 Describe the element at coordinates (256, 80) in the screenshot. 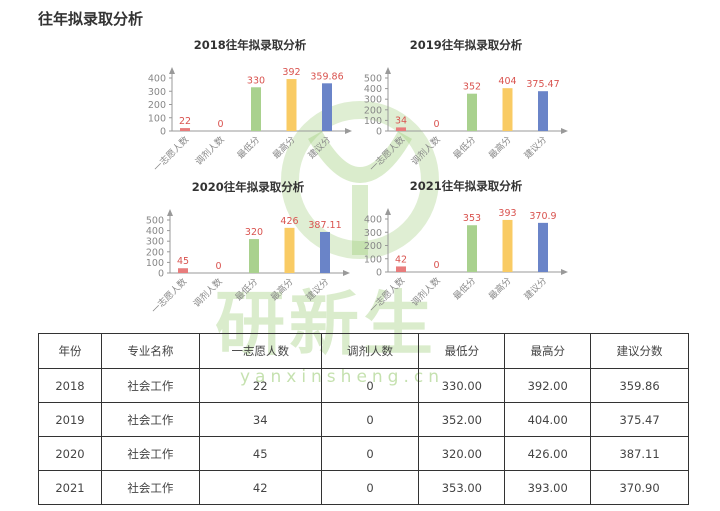

I see `bar-value-label: 330` at that location.